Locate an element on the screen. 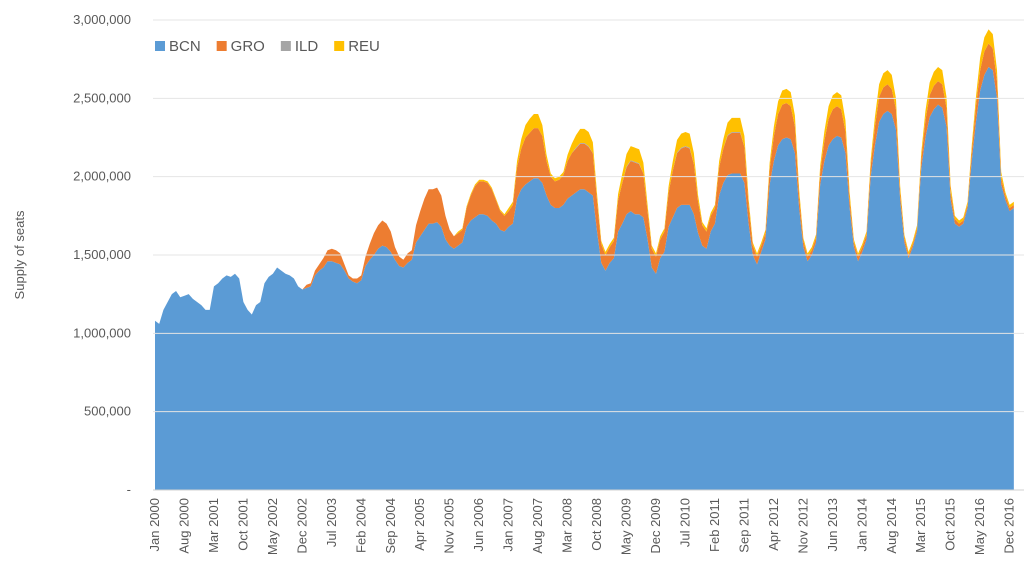  x-tick-label: May 2009 is located at coordinates (626, 526).